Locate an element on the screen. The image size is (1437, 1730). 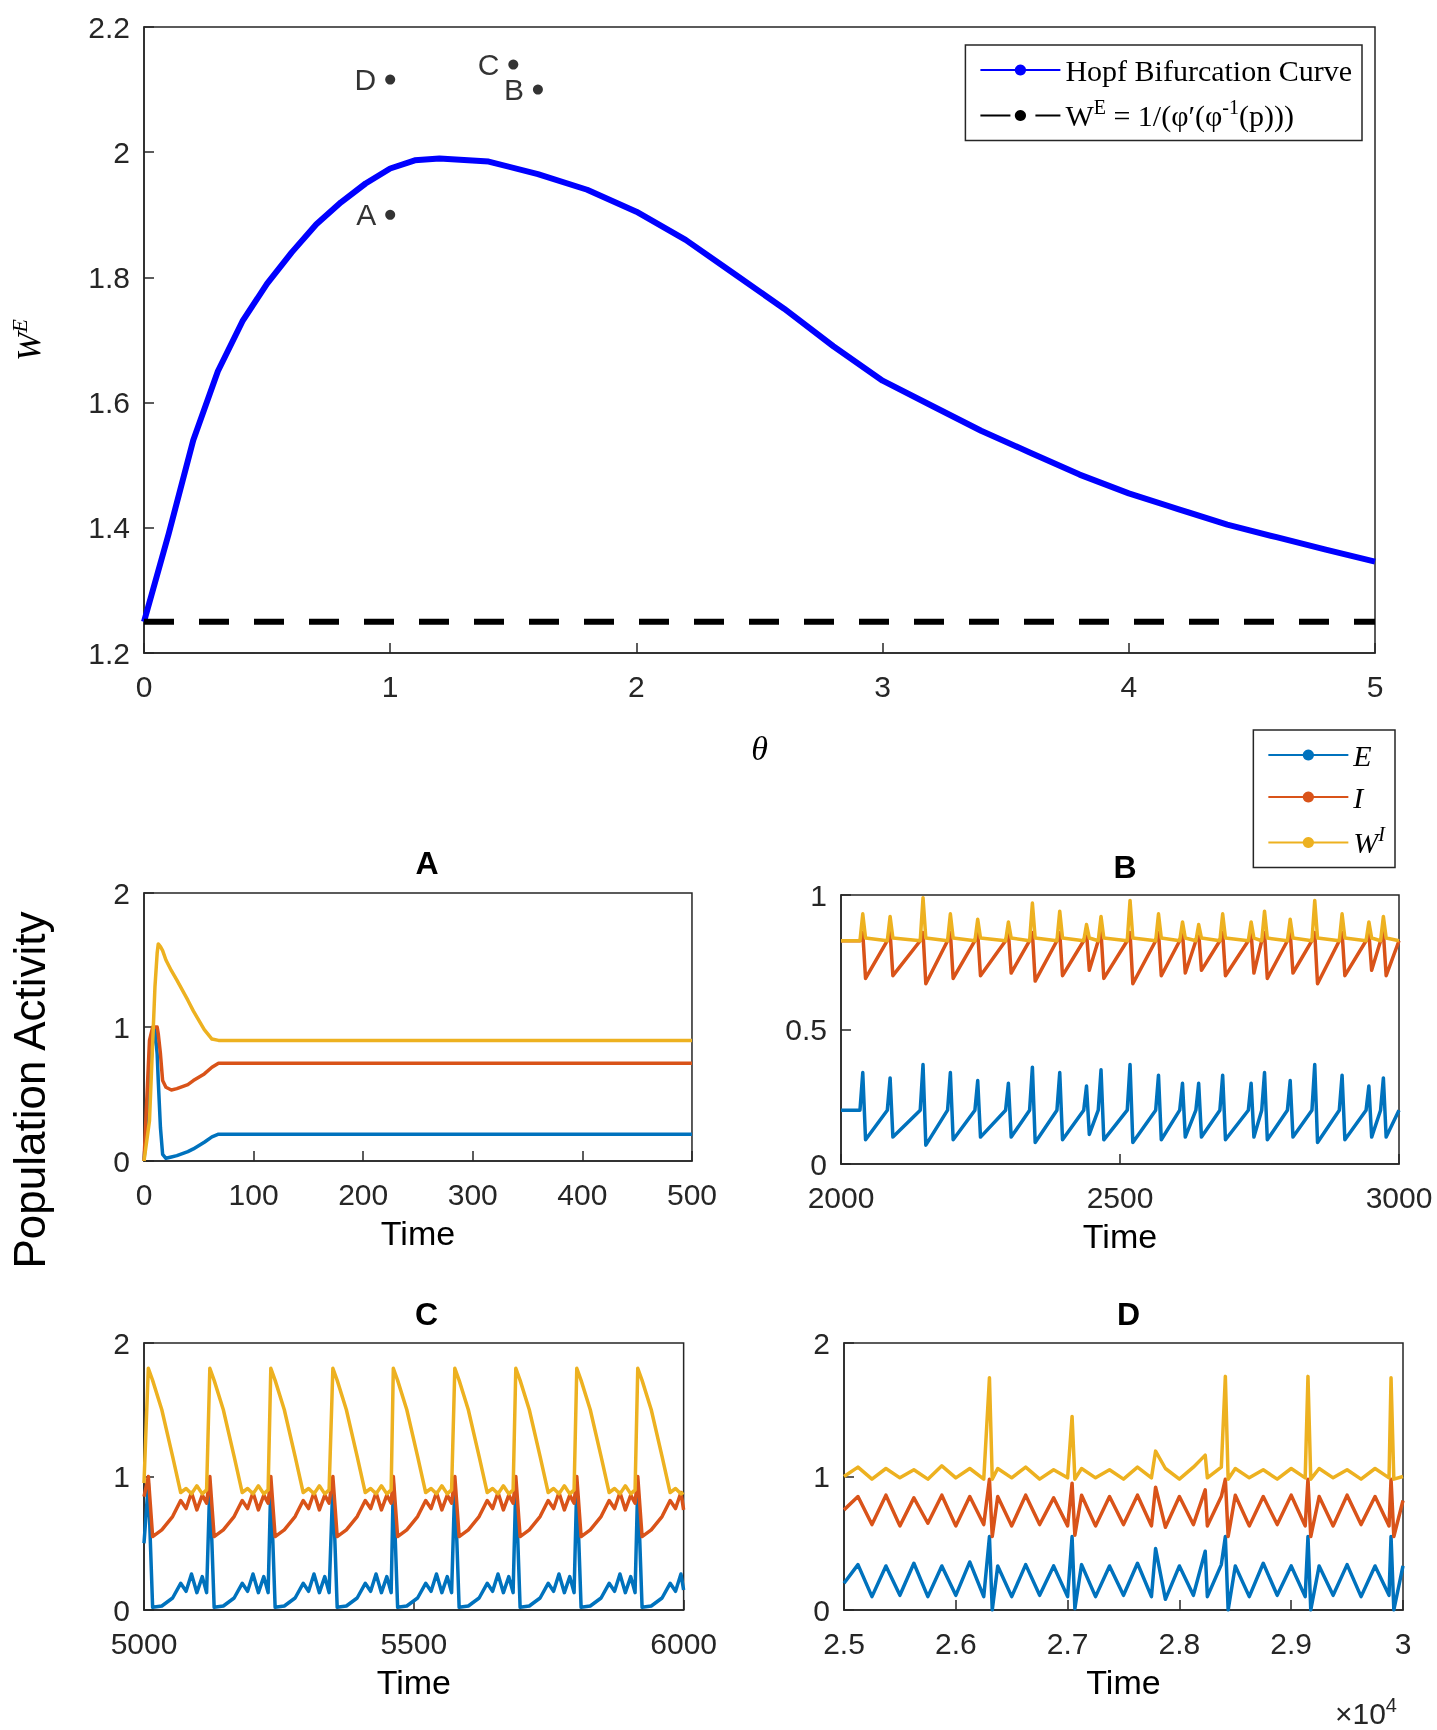
x-tick-label: 5 is located at coordinates (1375, 686).